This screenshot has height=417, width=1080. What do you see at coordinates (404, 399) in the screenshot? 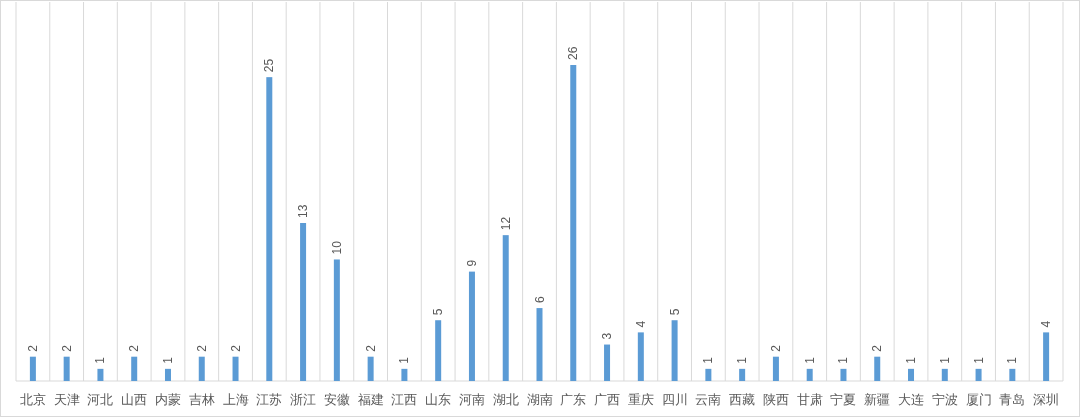
I see `x-tick-label: 江西` at bounding box center [404, 399].